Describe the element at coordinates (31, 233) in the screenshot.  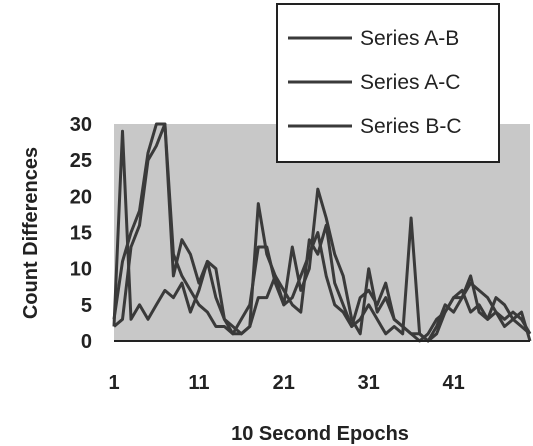
I see `y-axis-title: Count Differences` at that location.